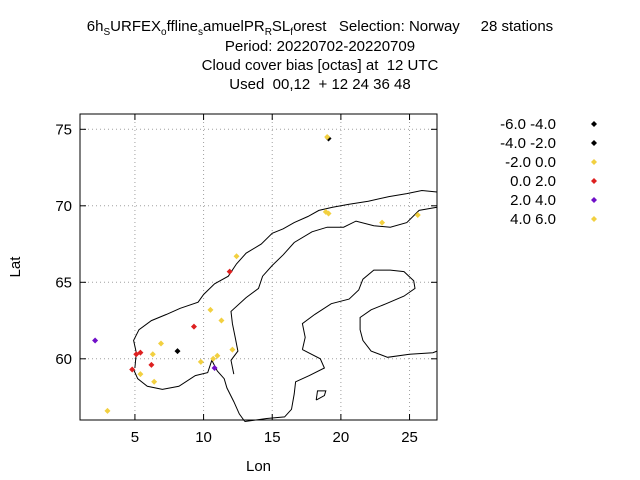 The width and height of the screenshot is (640, 480). Describe the element at coordinates (268, 32) in the screenshot. I see `title-part: R` at that location.